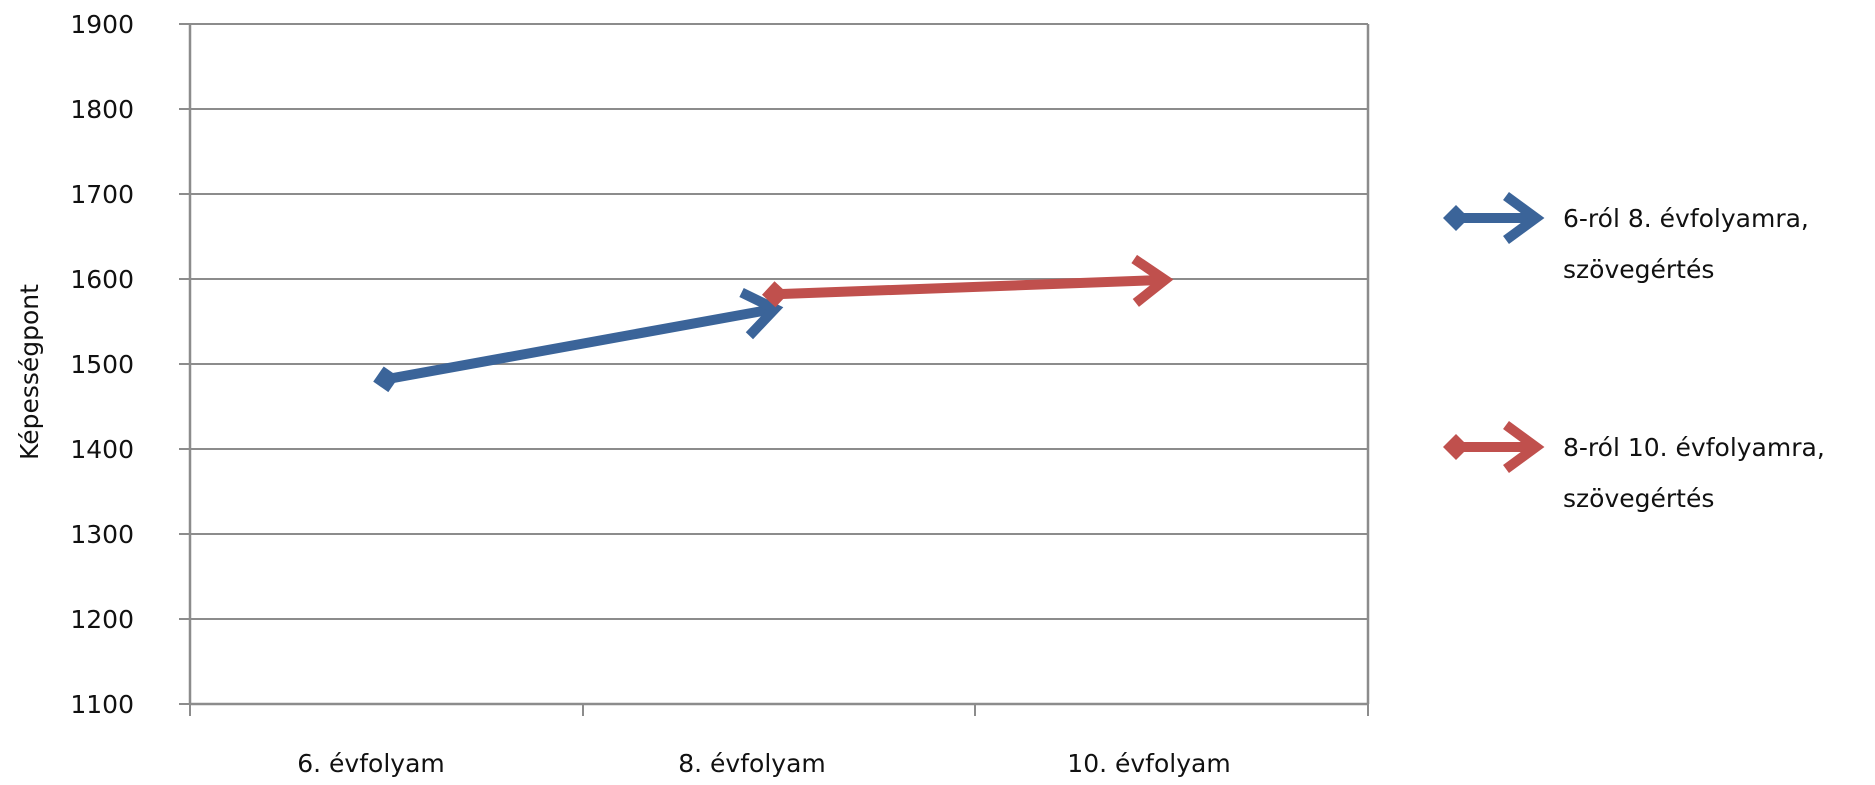 Image resolution: width=1875 pixels, height=785 pixels. Describe the element at coordinates (1524, 218) in the screenshot. I see `legend-1-arrowhead` at that location.